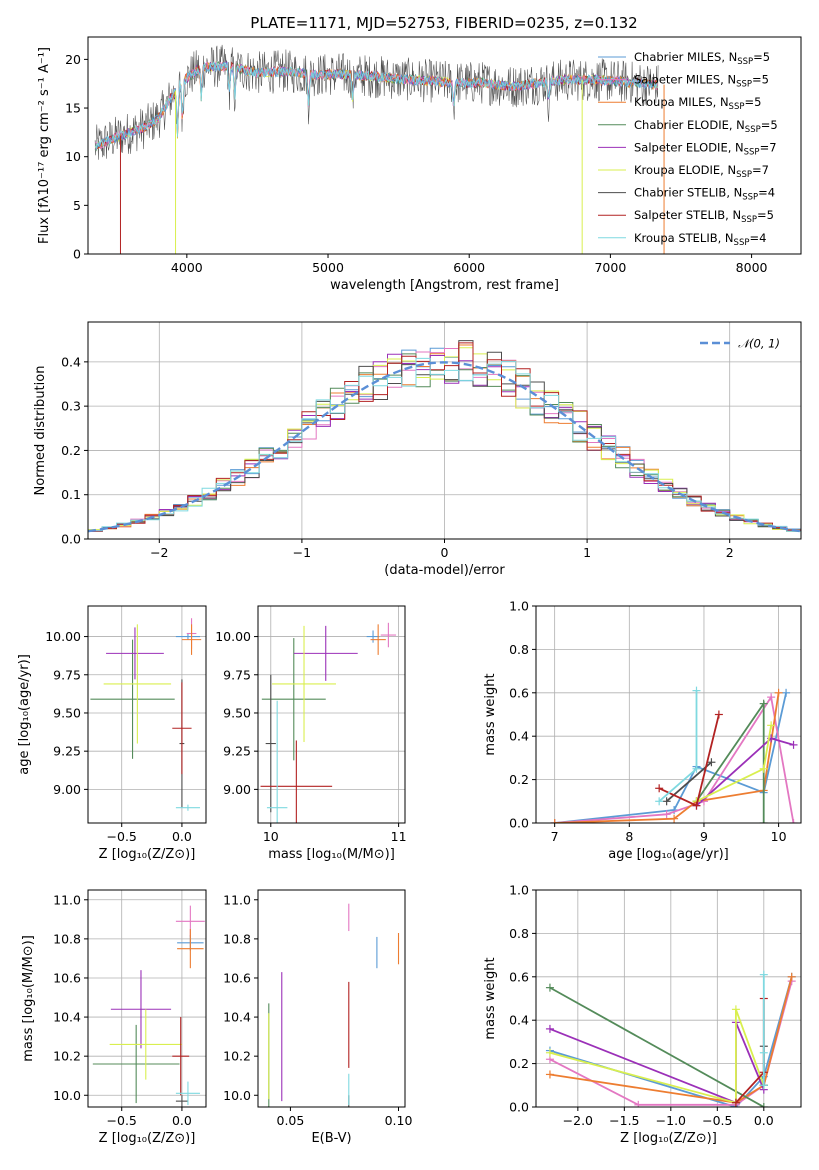 This screenshot has width=819, height=1170. What do you see at coordinates (666, 801) in the screenshot?
I see `weight-marker-chabrier_stelib` at bounding box center [666, 801].